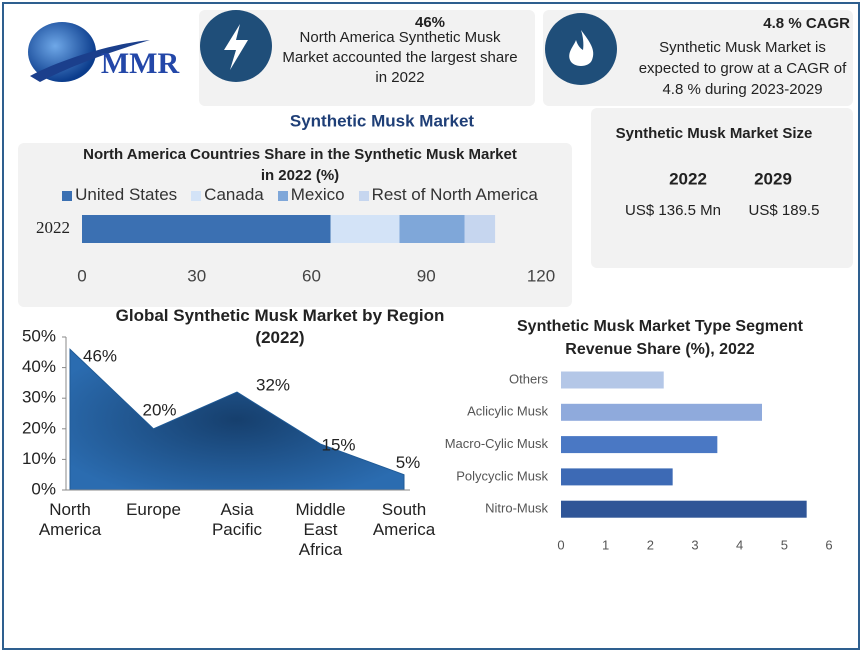 The image size is (863, 655). I want to click on x-tick-label: 90, so click(426, 275).